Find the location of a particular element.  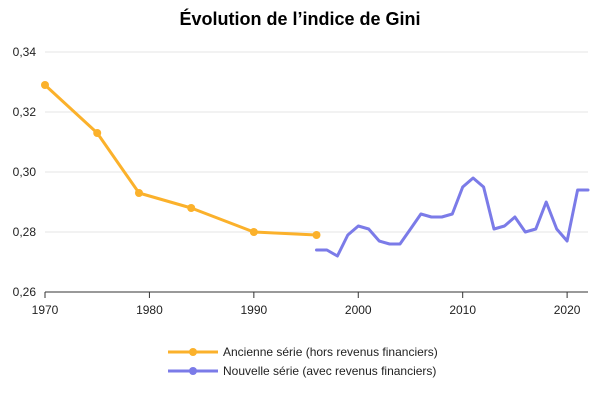

y-tick-label: 0,30 is located at coordinates (25, 172).